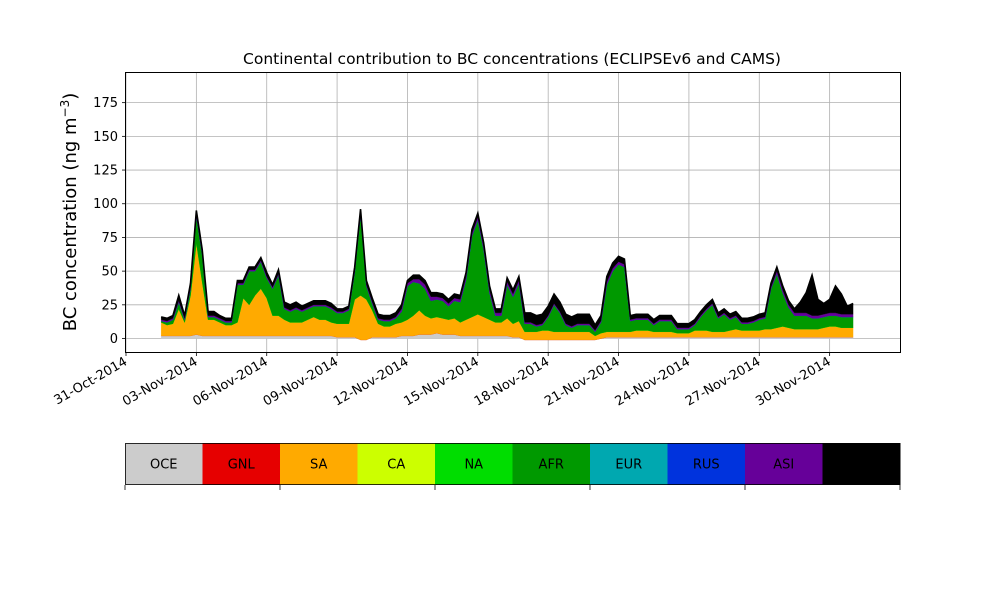  I want to click on legend-swatch-gnl, so click(241, 464).